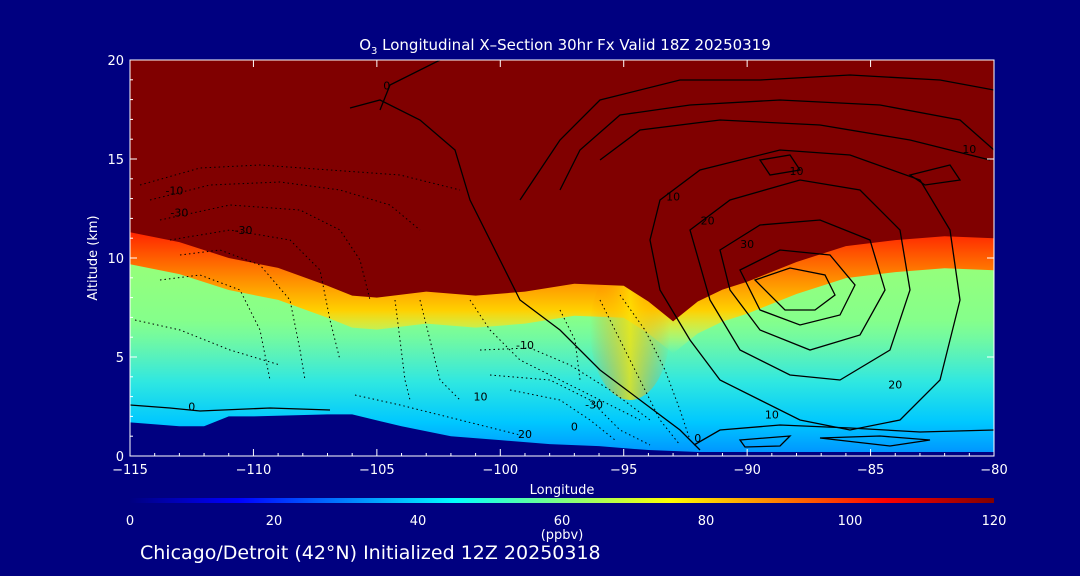 The image size is (1080, 576). Describe the element at coordinates (562, 521) in the screenshot. I see `colorbar-tick-label: 60` at that location.